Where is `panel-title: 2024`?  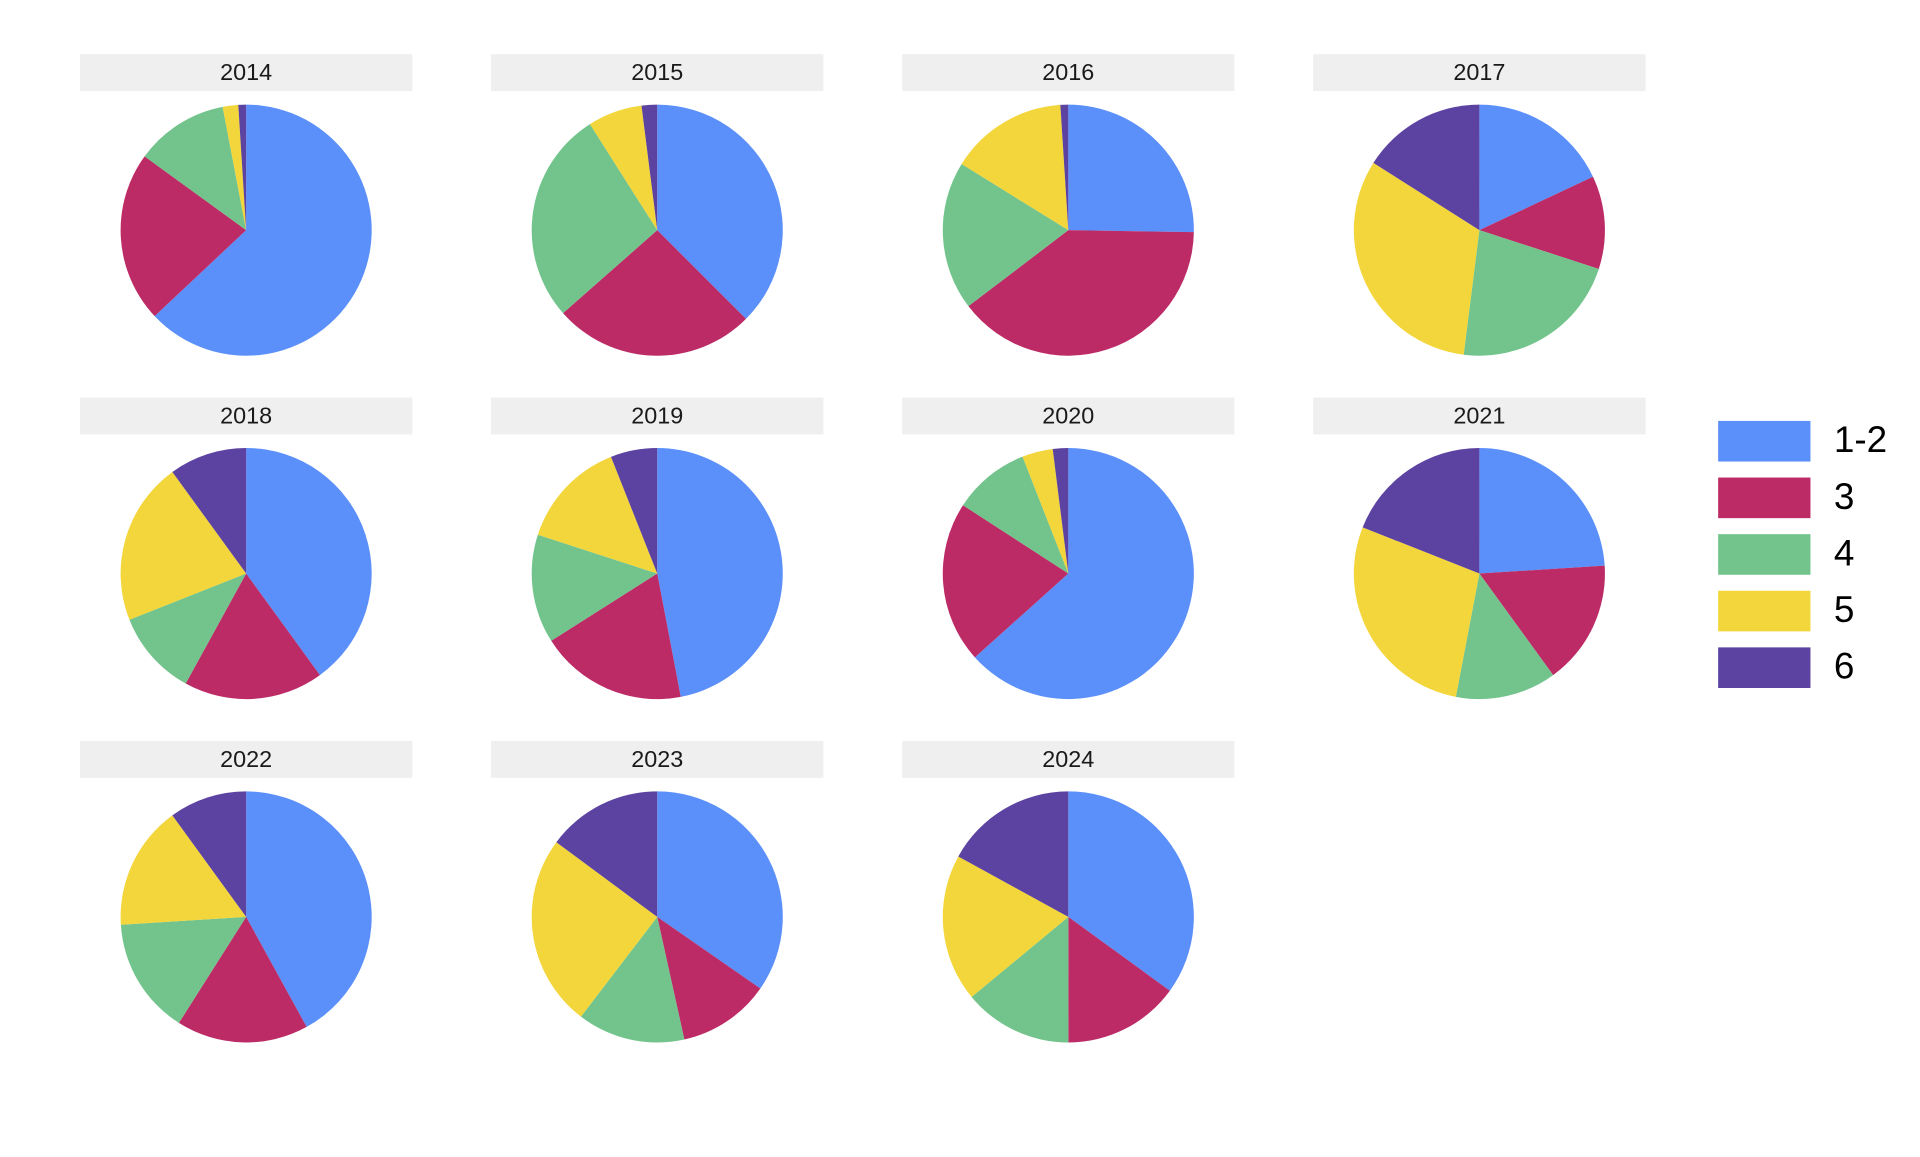
panel-title: 2024 is located at coordinates (1068, 759).